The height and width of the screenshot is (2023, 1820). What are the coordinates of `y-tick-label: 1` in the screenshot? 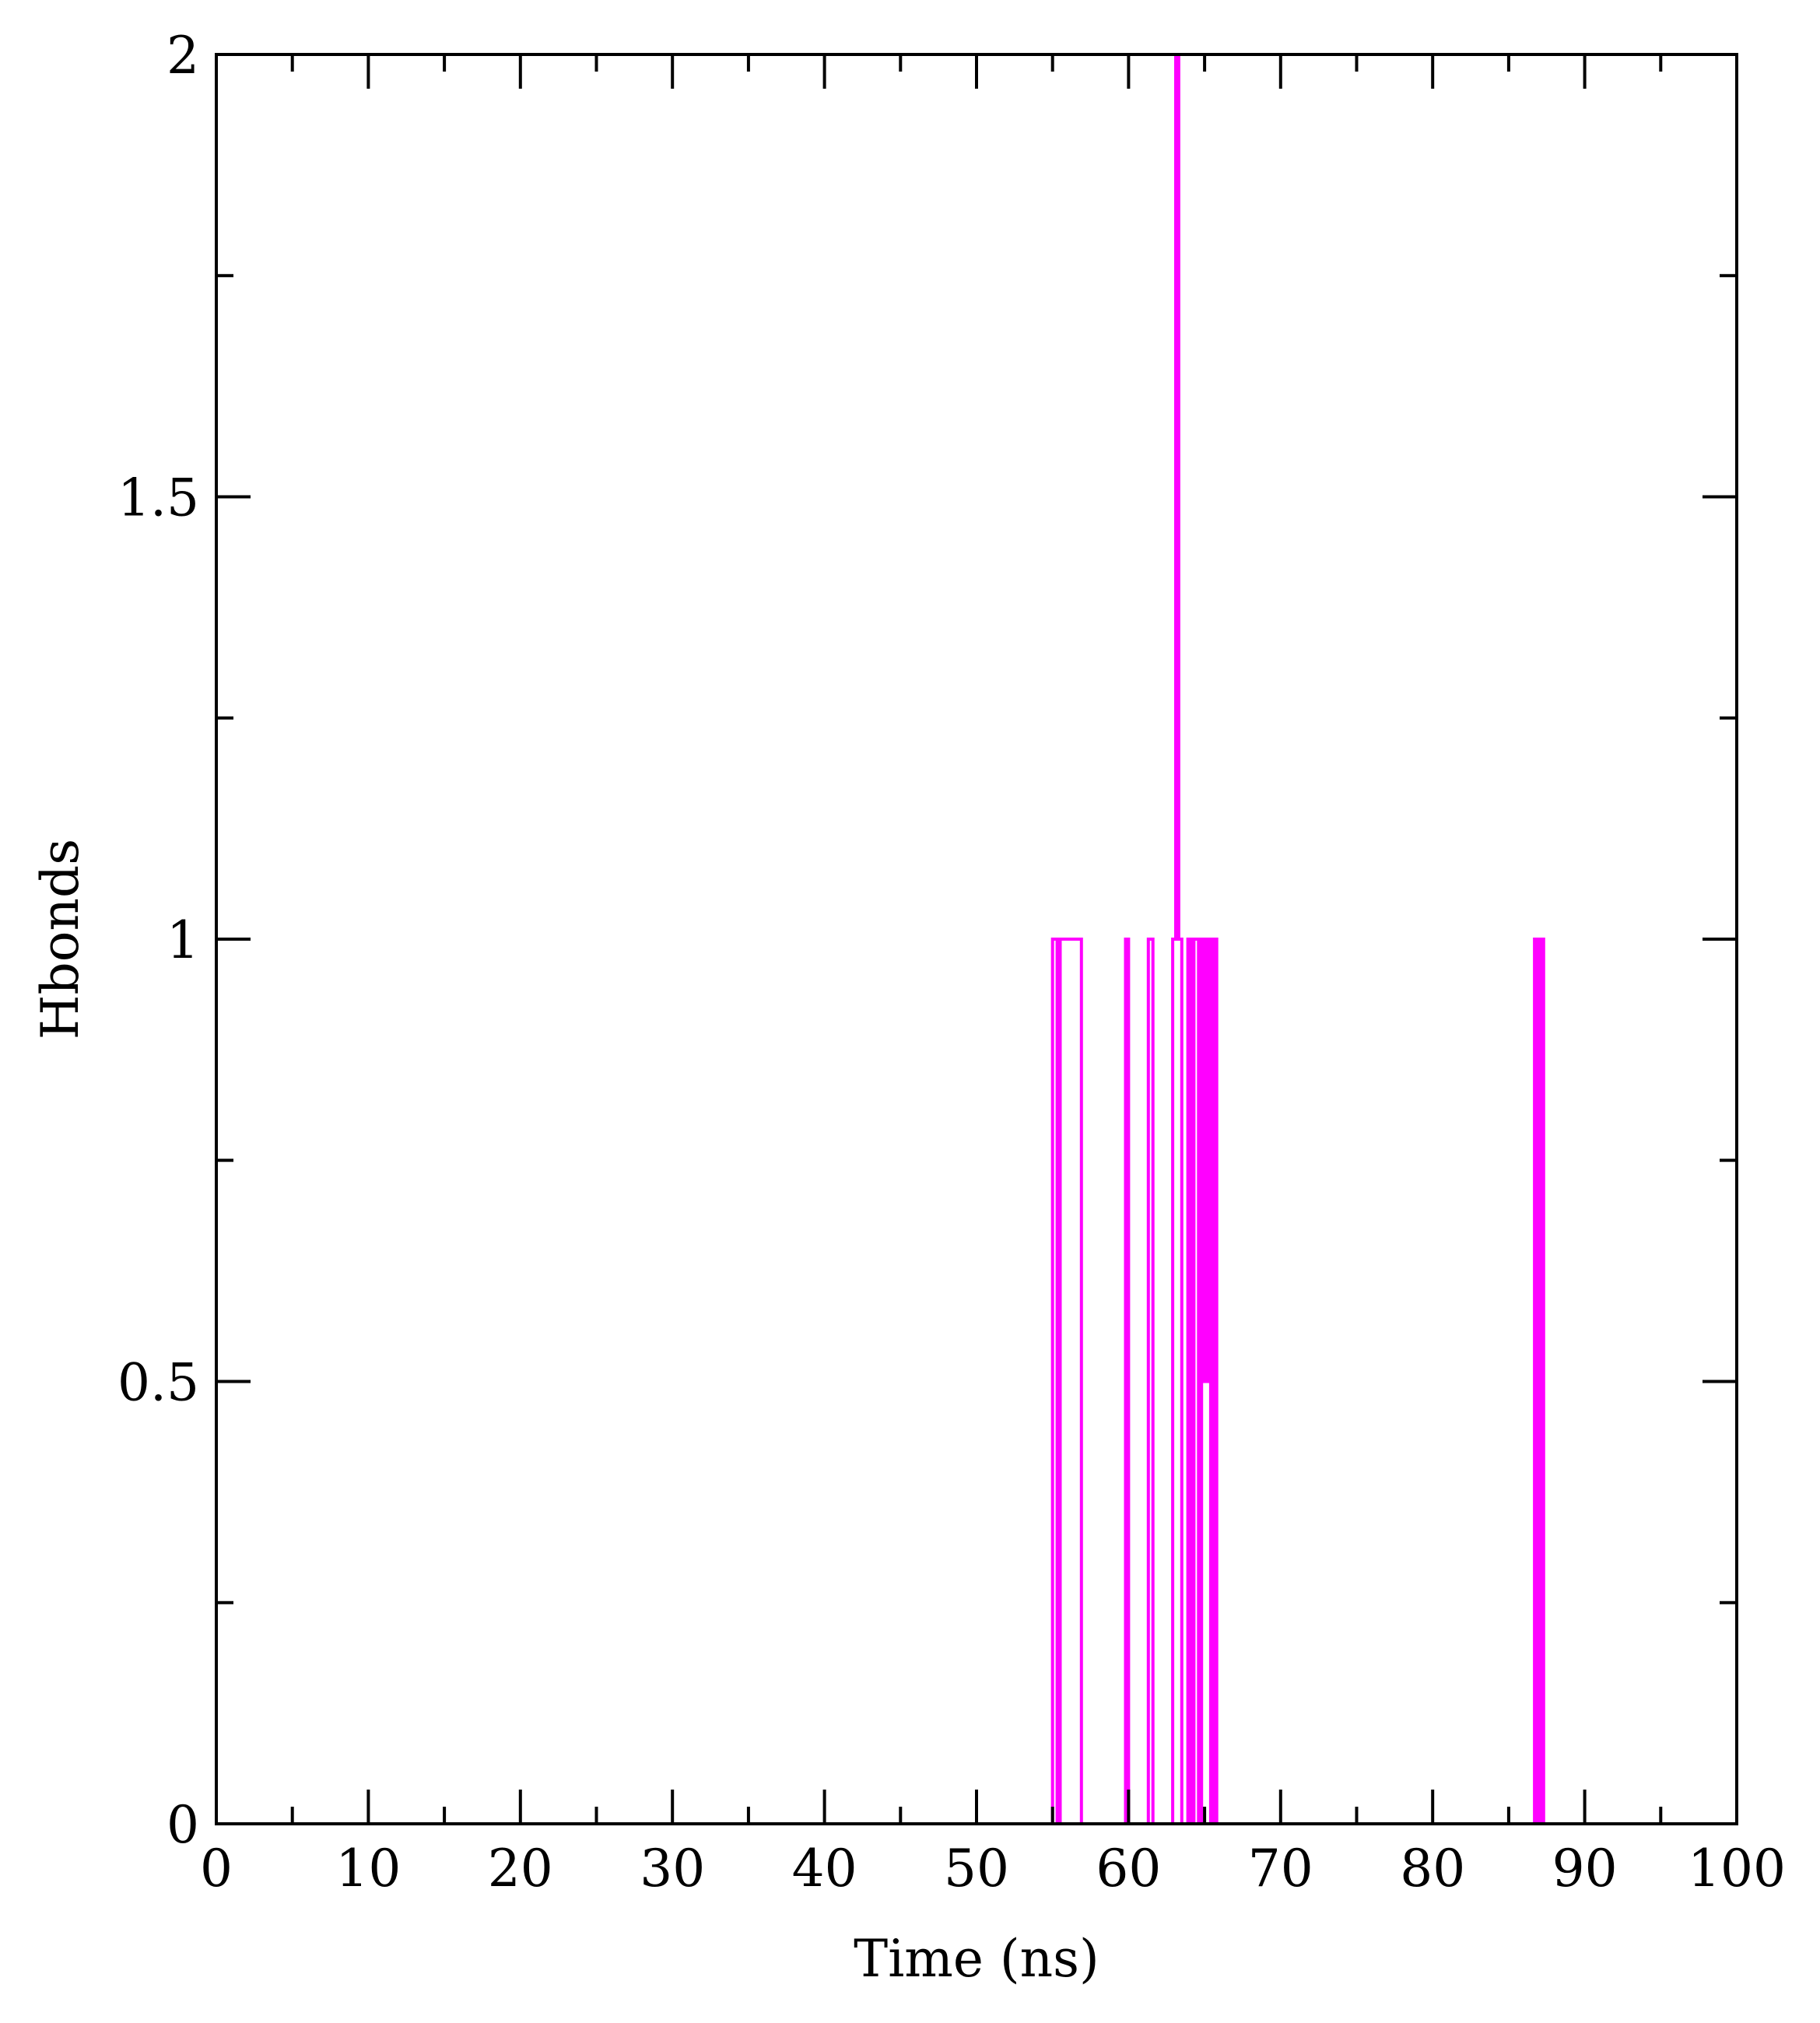 It's located at (183, 940).